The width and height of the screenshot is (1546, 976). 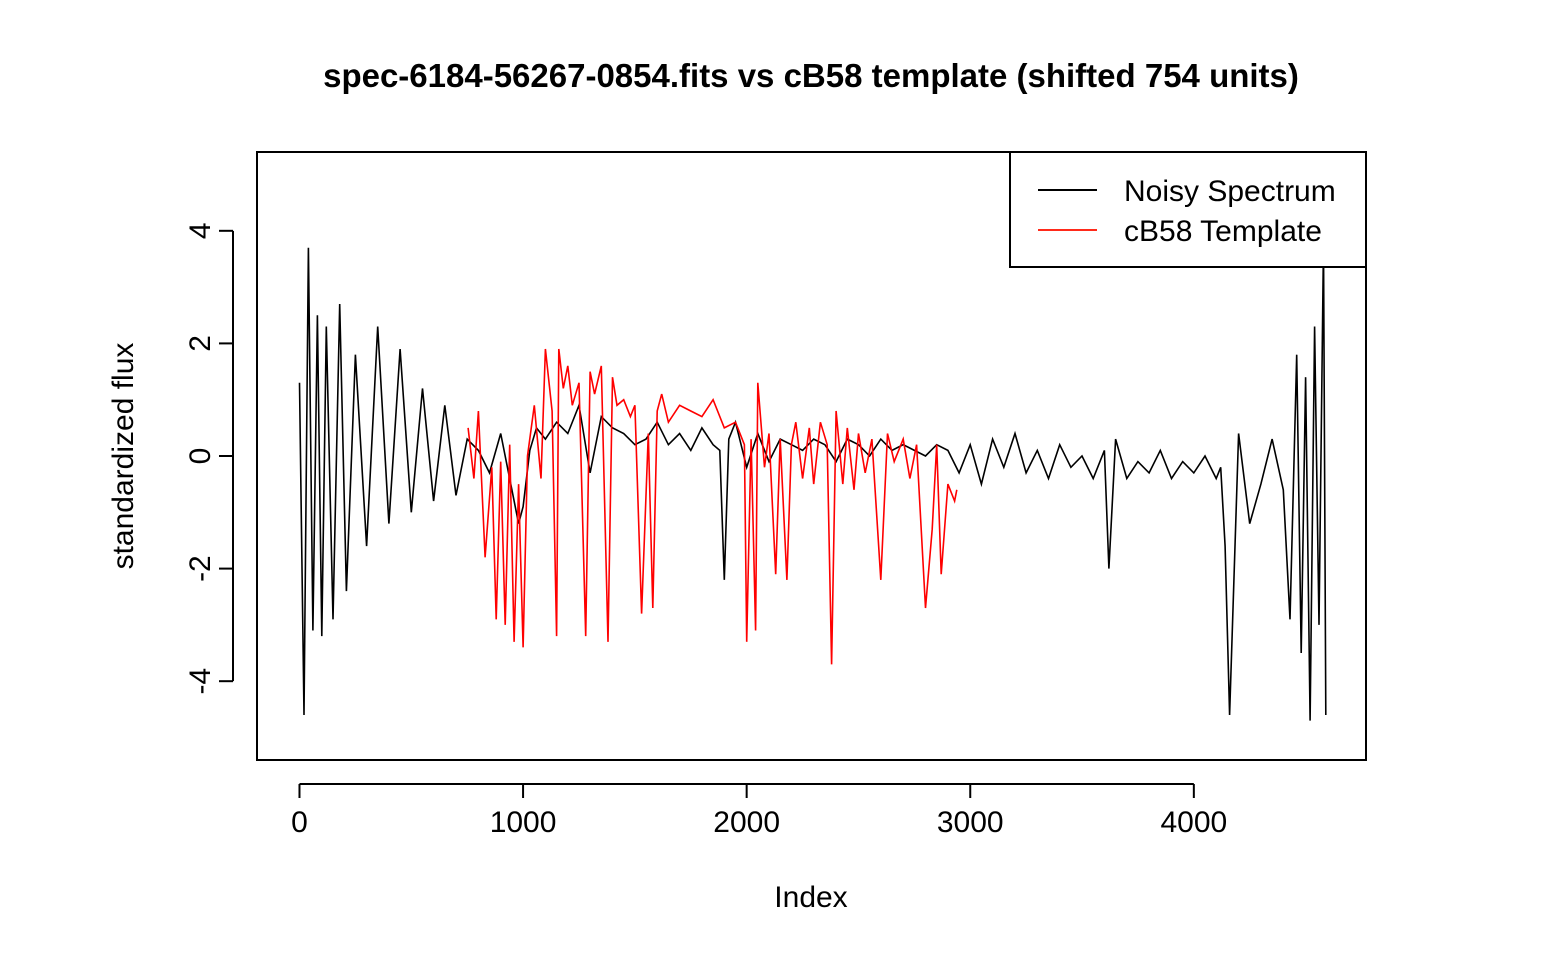 I want to click on legend-label-noisy-spectrum: Noisy Spectrum, so click(x=1230, y=191).